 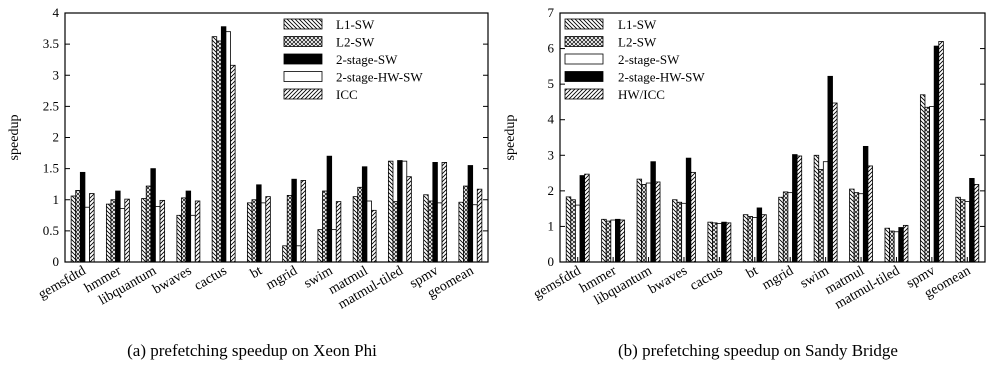 I want to click on bar-2-stage-sw-swim, so click(x=329, y=209).